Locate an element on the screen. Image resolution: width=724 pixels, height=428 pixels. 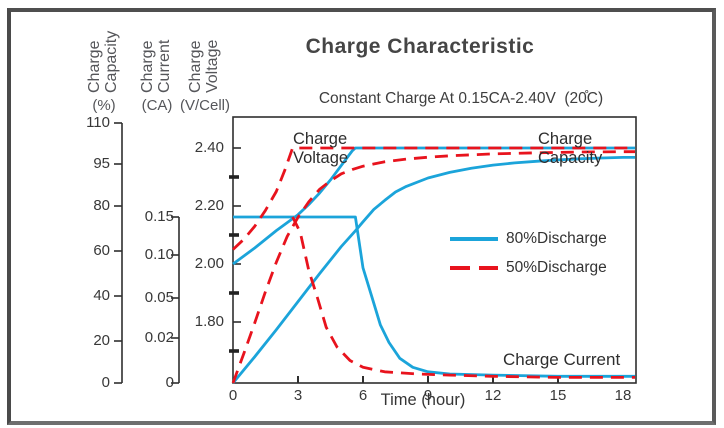
x-tick-label: 6 is located at coordinates (363, 395).